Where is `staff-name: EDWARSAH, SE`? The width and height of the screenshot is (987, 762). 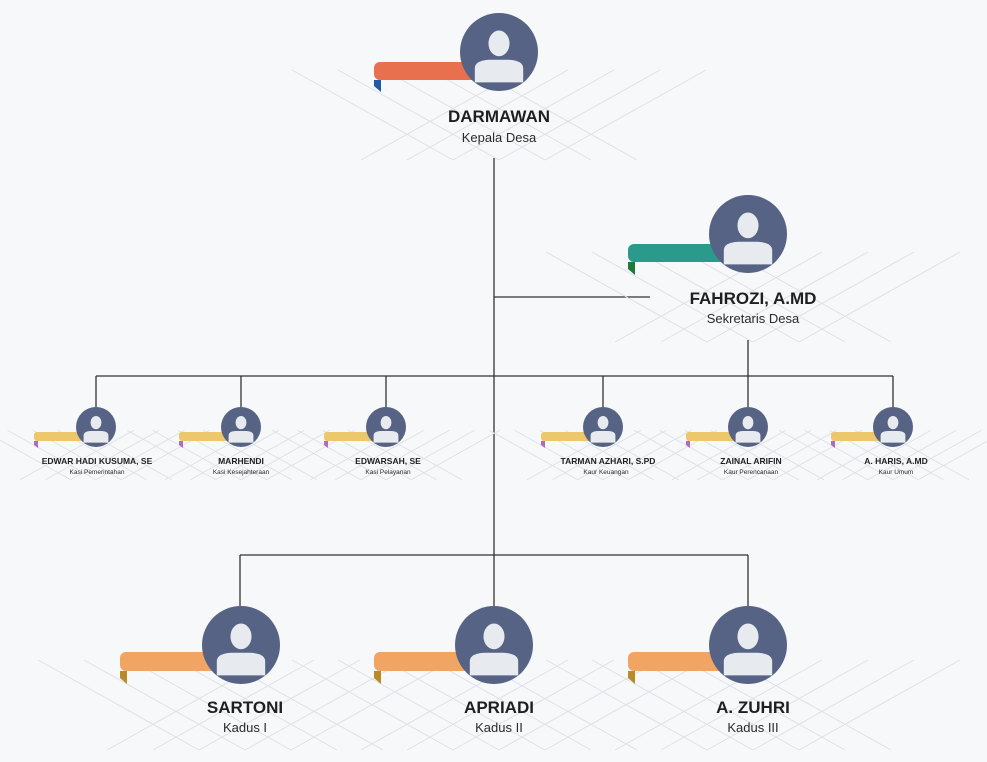 staff-name: EDWARSAH, SE is located at coordinates (388, 461).